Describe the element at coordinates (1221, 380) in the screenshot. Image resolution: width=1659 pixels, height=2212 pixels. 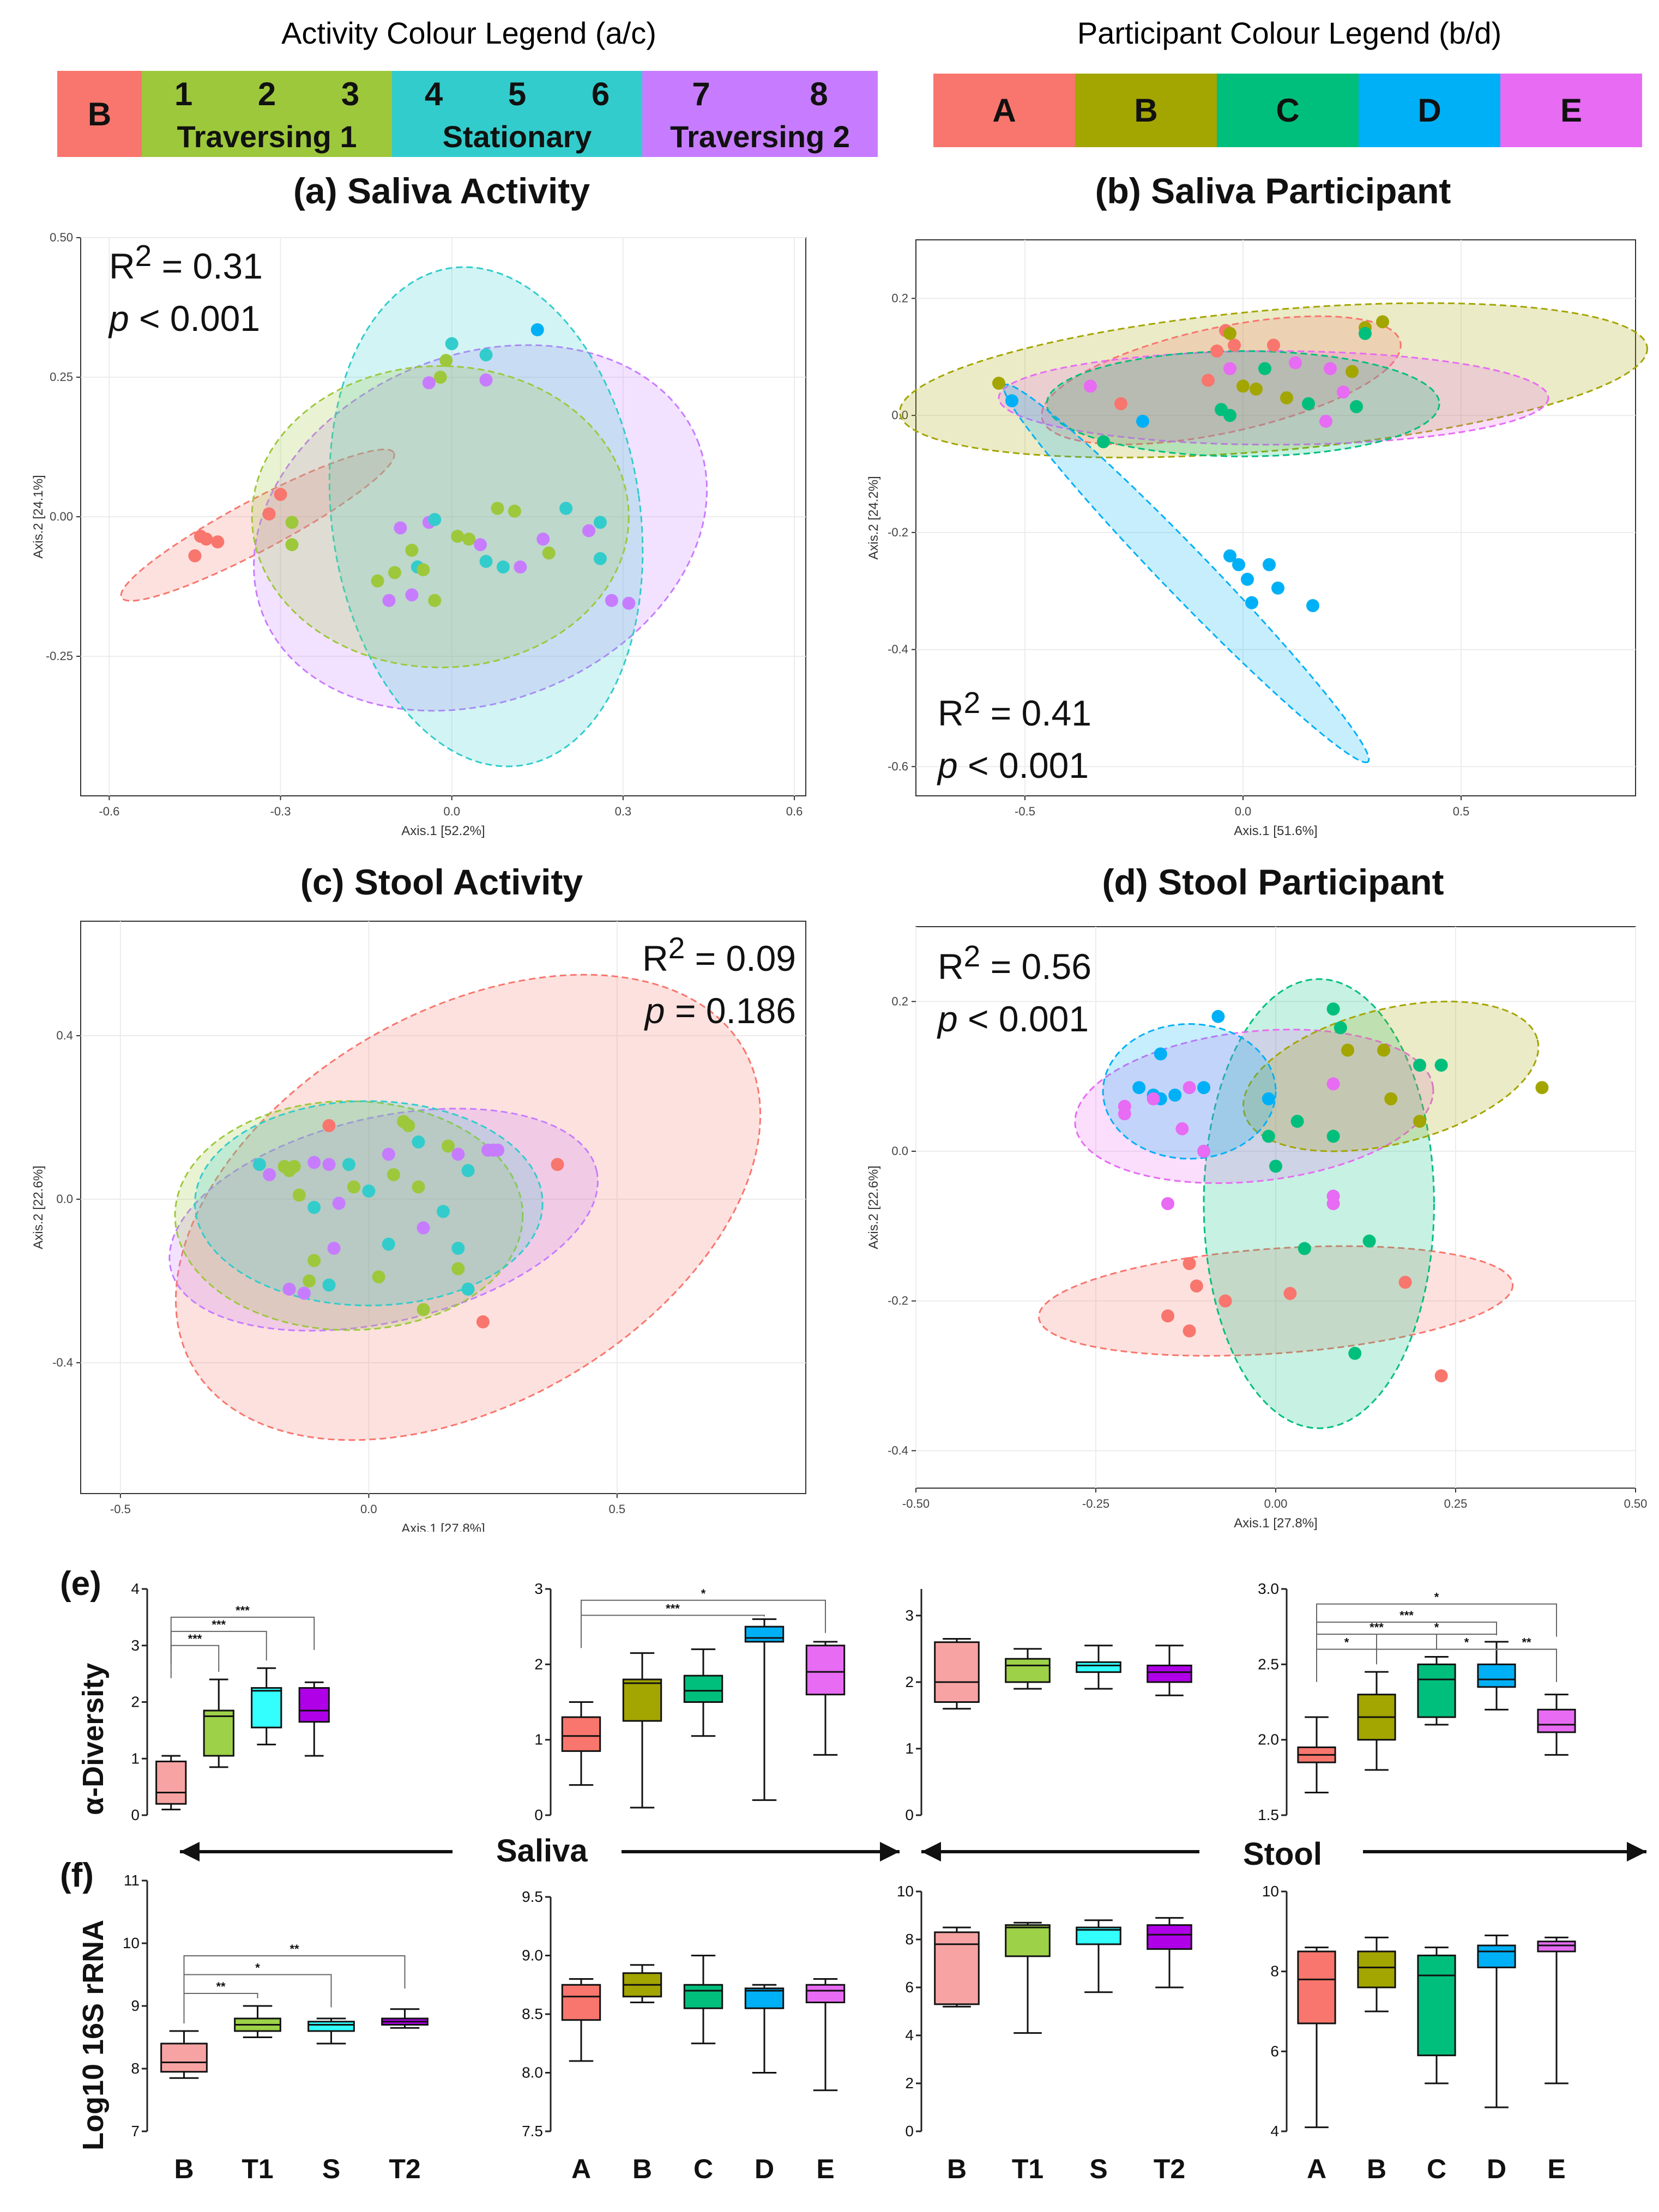
I see `ellipse-a` at that location.